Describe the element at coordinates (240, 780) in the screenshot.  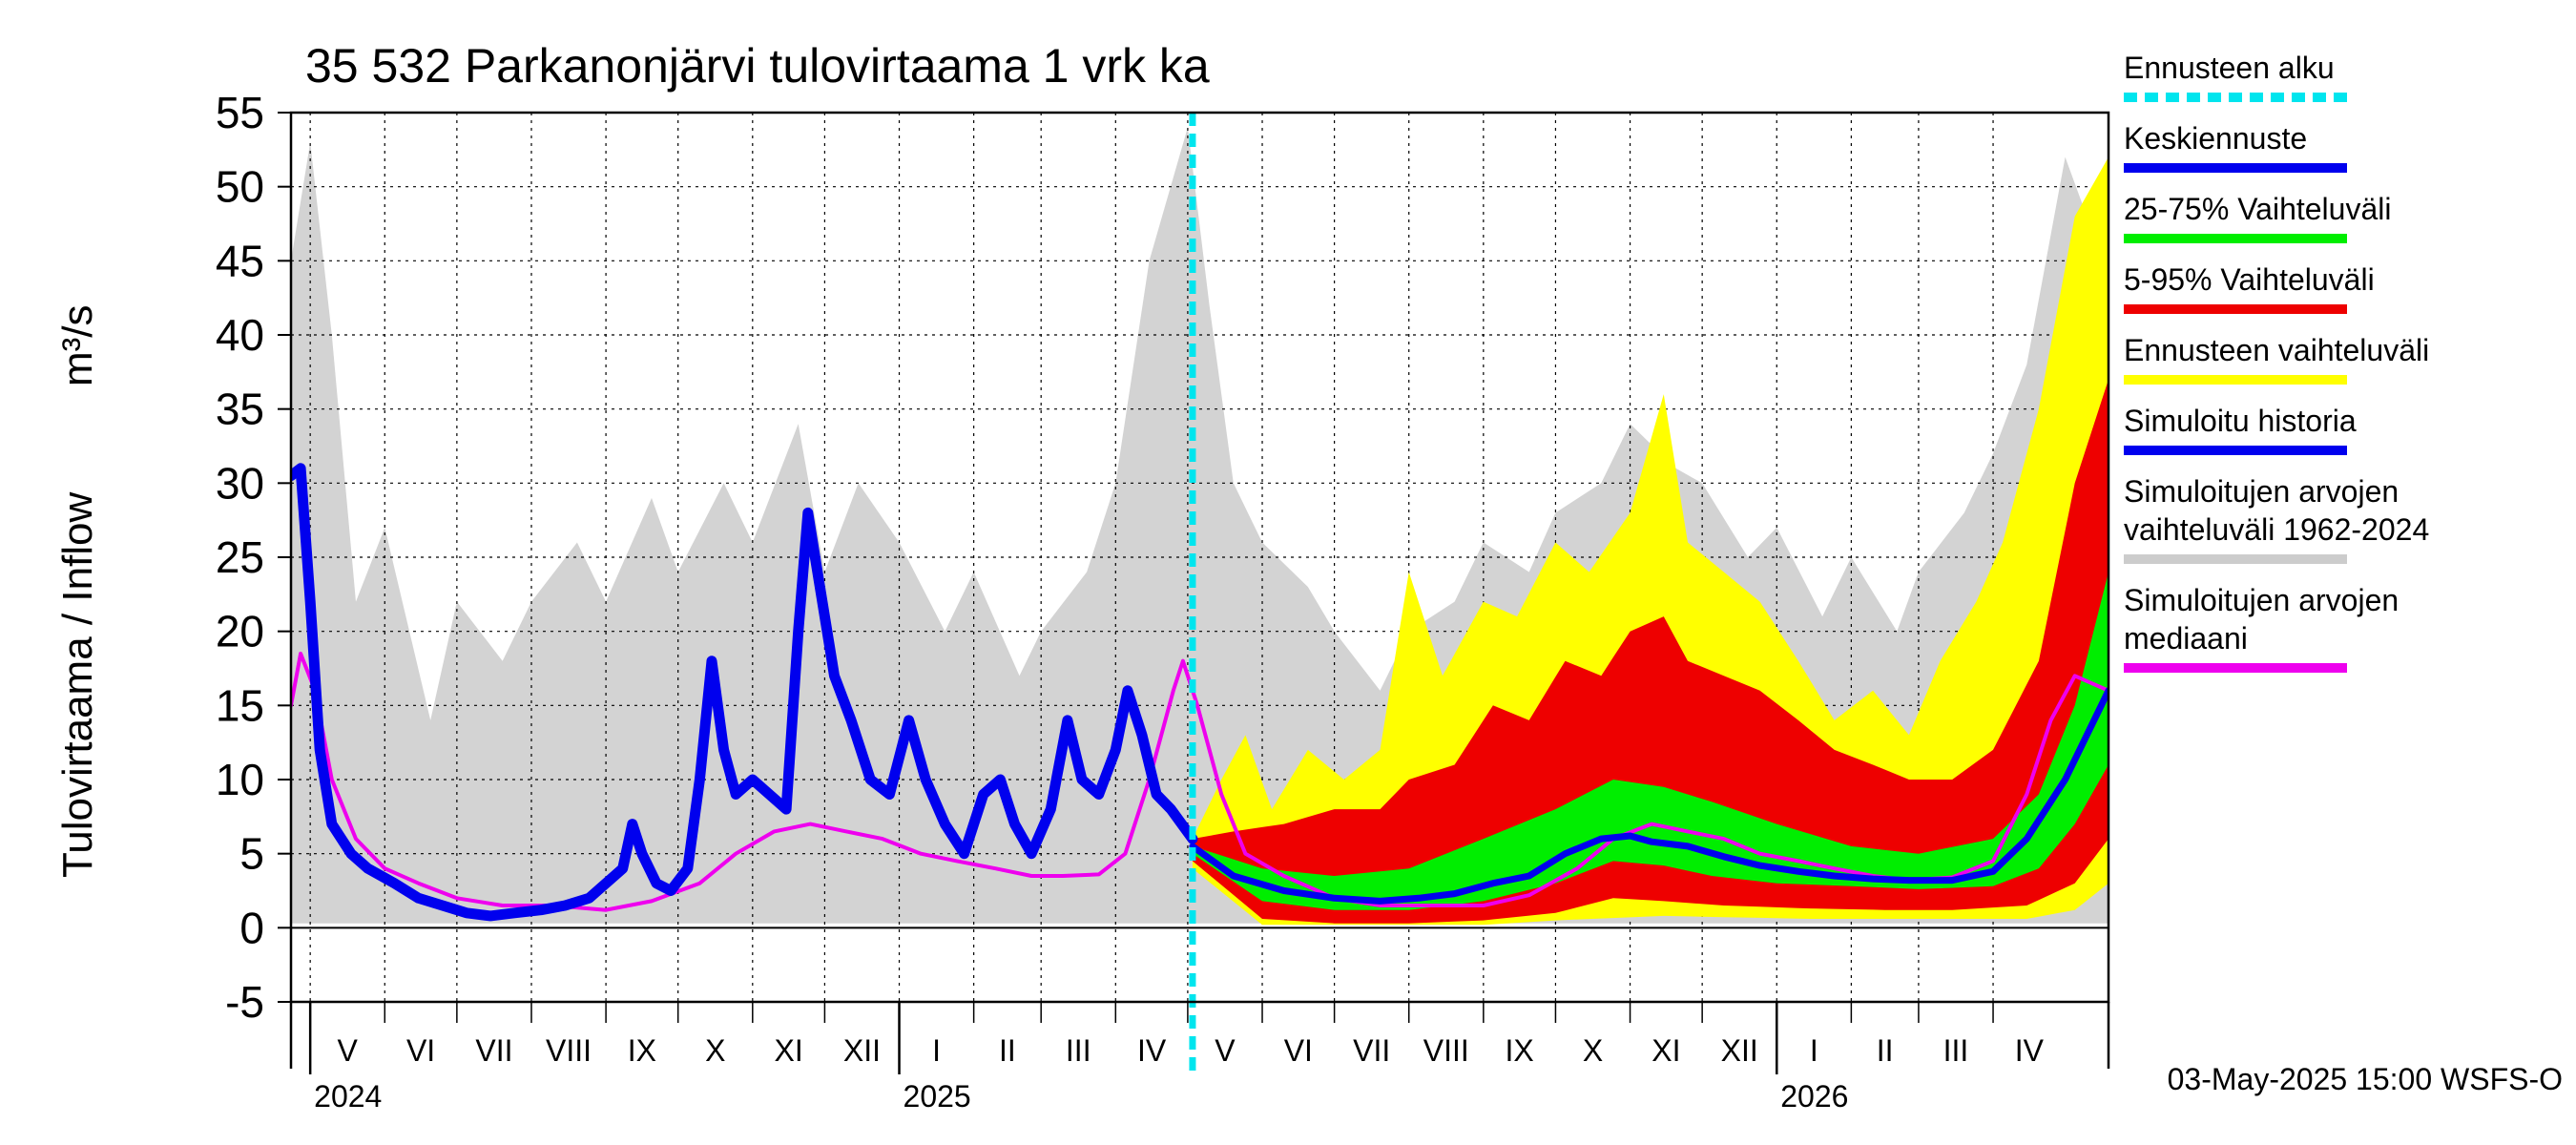
I see `y-tick-label: 10` at that location.